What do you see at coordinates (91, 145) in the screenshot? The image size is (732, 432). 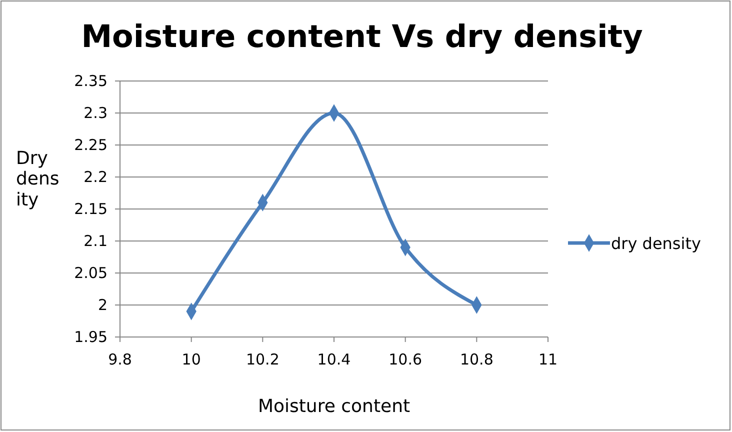 I see `y-tick-label: 2.25` at bounding box center [91, 145].